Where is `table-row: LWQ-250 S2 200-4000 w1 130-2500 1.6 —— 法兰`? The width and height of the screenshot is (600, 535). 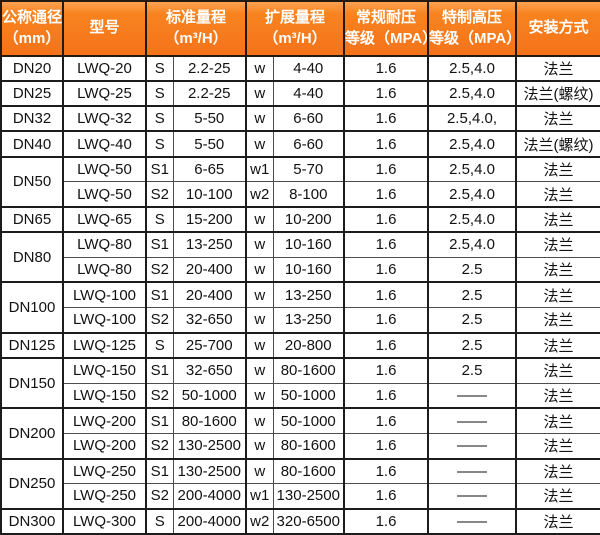
table-row: LWQ-250 S2 200-4000 w1 130-2500 1.6 —— 法兰 is located at coordinates (300, 496).